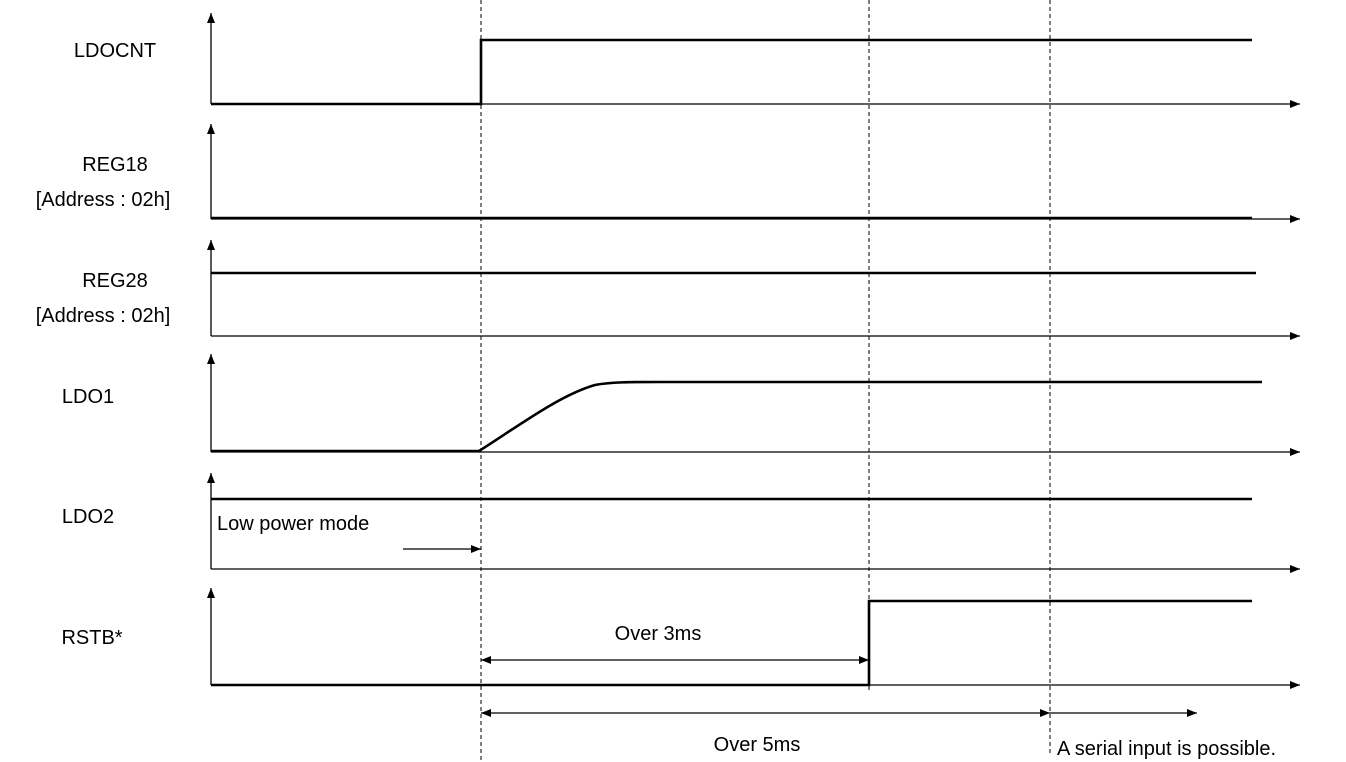  What do you see at coordinates (115, 165) in the screenshot?
I see `signal-label: REG18` at bounding box center [115, 165].